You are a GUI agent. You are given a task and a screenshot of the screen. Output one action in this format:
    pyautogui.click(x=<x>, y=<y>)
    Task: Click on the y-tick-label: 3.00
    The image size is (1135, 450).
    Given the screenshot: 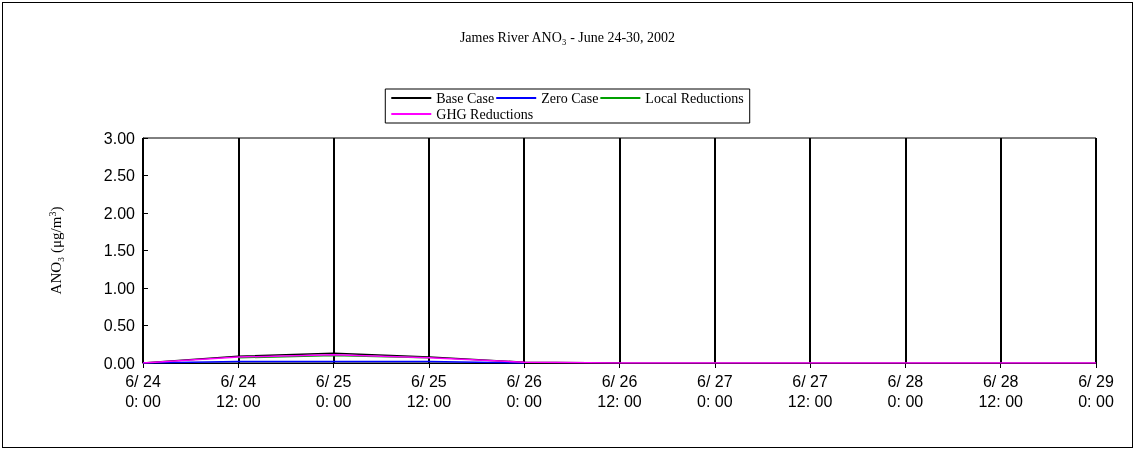 What is the action you would take?
    pyautogui.click(x=119, y=138)
    